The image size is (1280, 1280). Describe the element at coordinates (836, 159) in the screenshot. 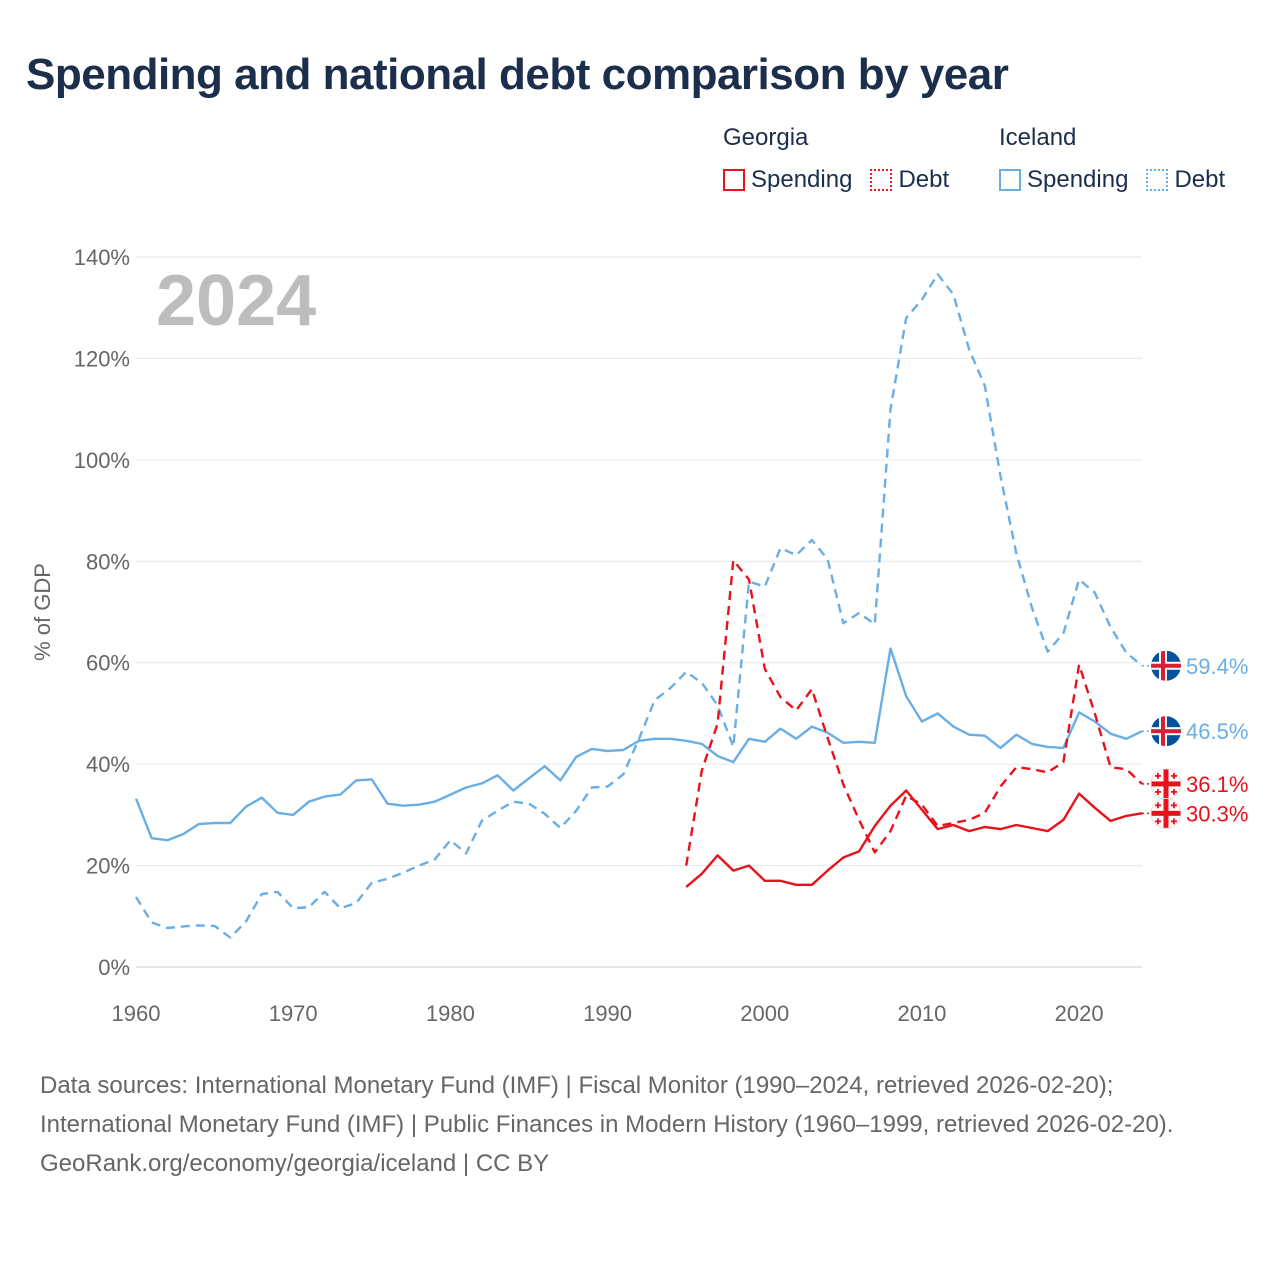

I see `legend-georgia: Georgia Spending Debt` at that location.